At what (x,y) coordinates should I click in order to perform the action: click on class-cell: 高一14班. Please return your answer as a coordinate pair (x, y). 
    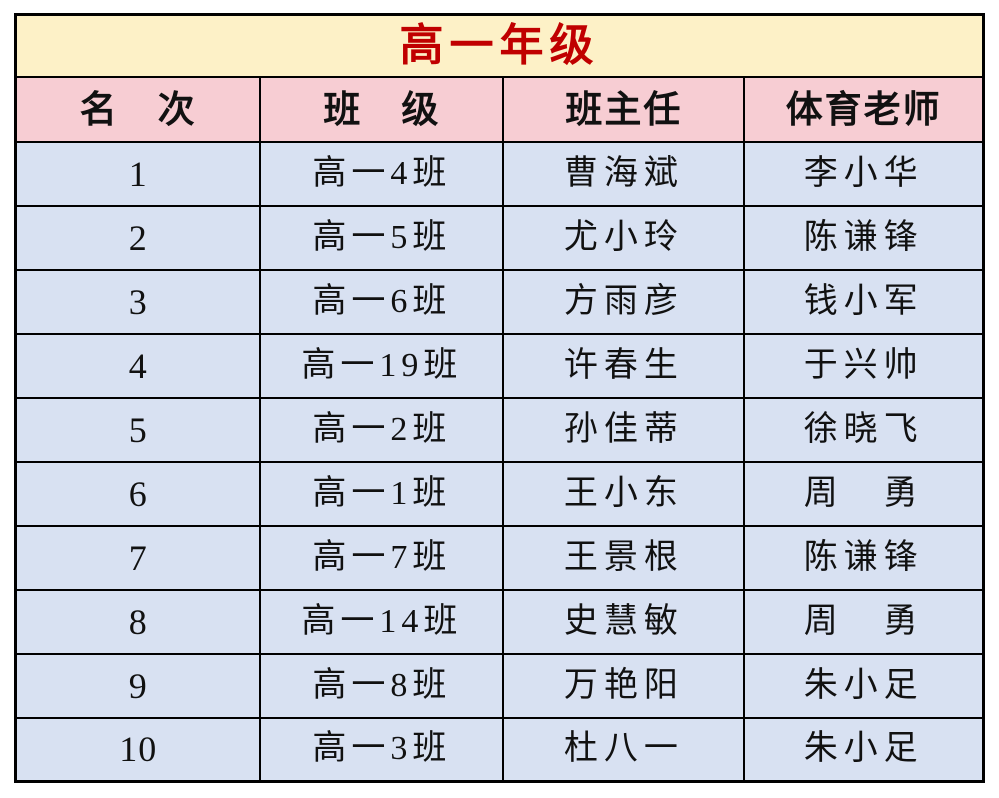
    Looking at the image, I should click on (382, 621).